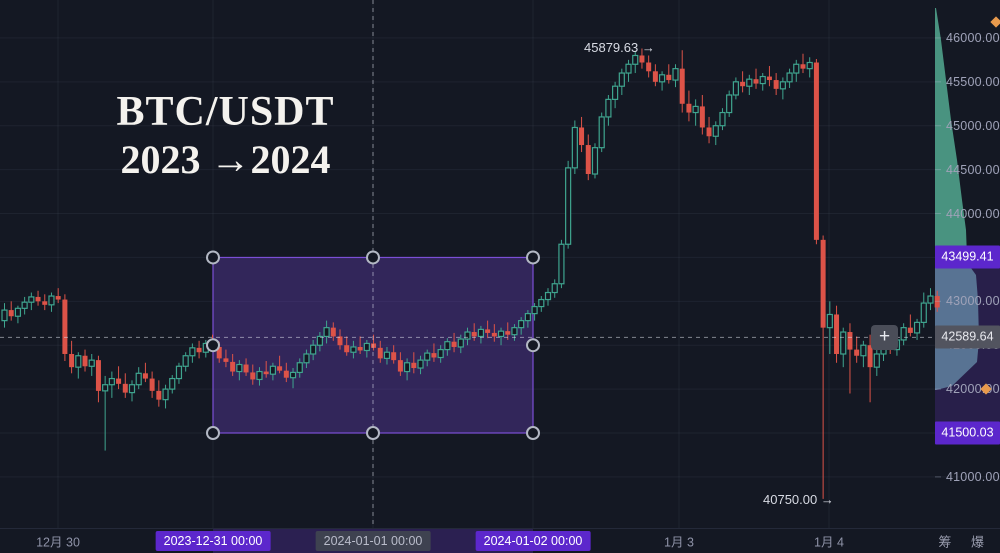 This screenshot has height=553, width=1000. I want to click on selection-time-badge: 2024-01-02 00:00, so click(533, 541).